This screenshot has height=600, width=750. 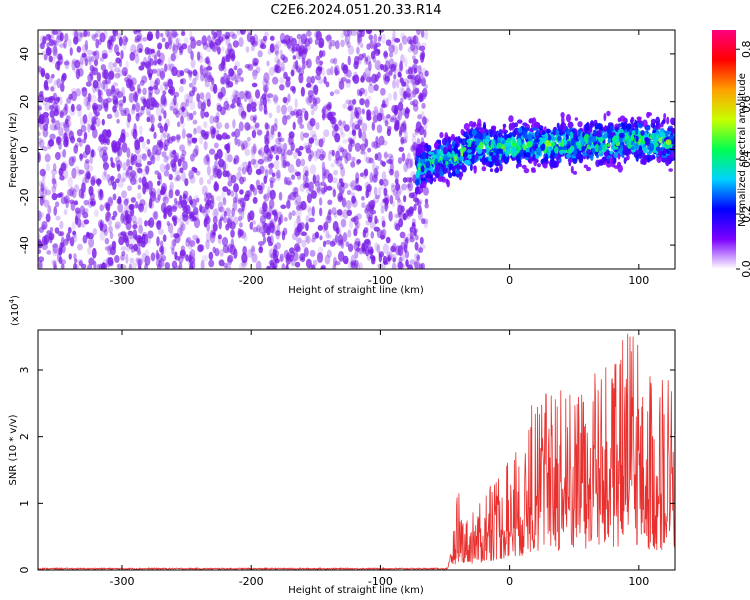 What do you see at coordinates (24, 54) in the screenshot?
I see `spectrogram-y-tick-label: 40` at bounding box center [24, 54].